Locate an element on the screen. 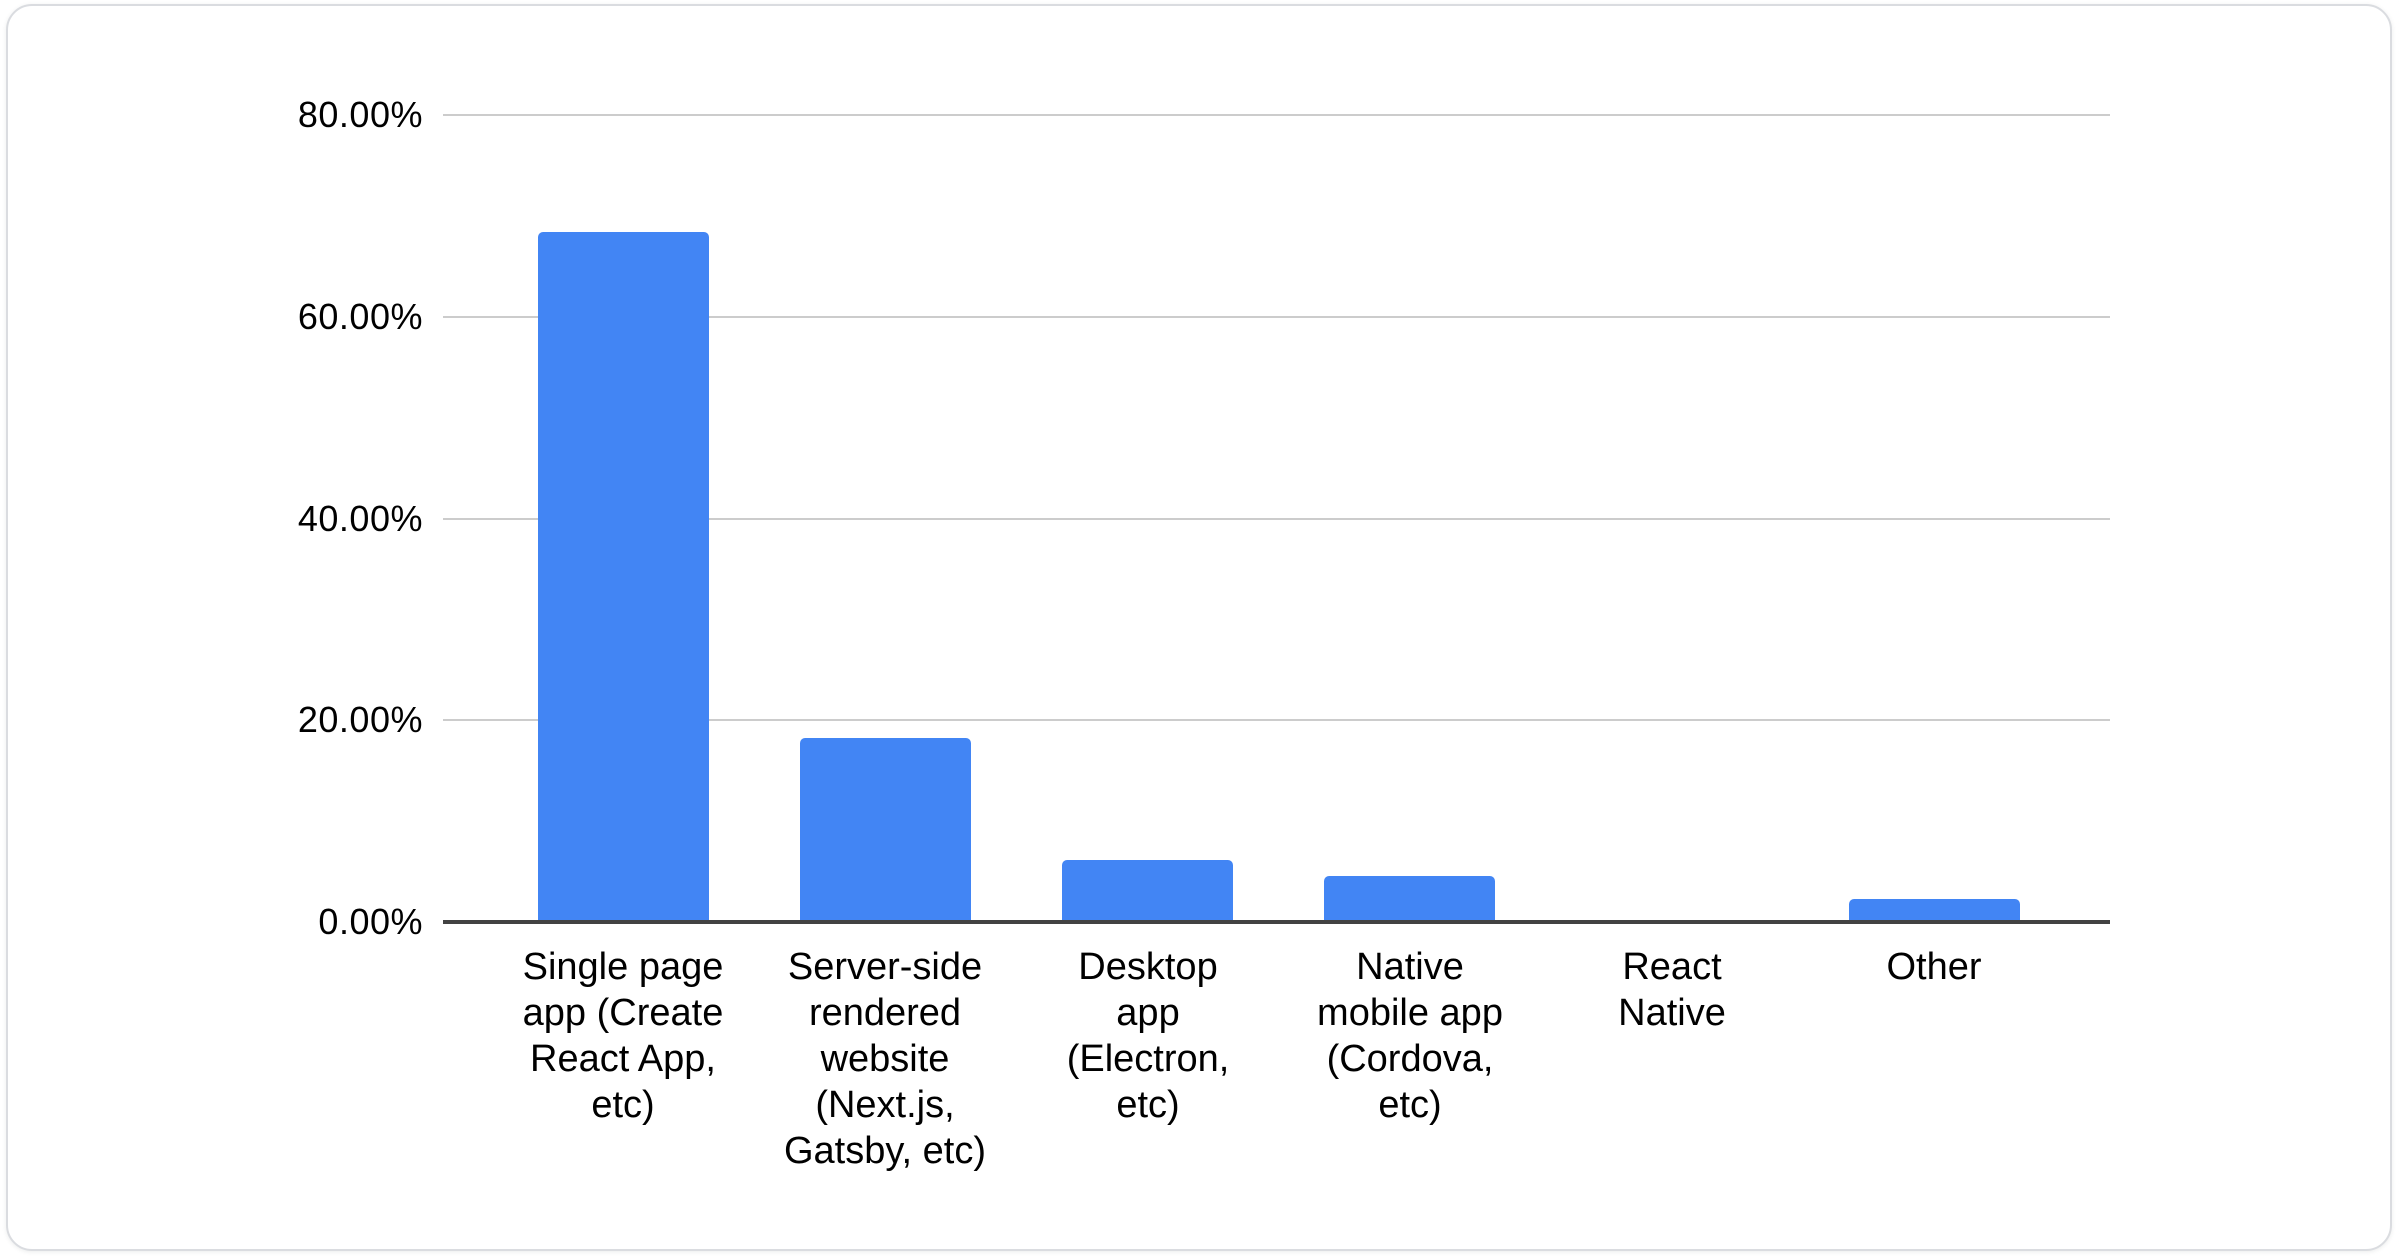 The width and height of the screenshot is (2400, 1256). y-axis-tick-label: 20.00% is located at coordinates (360, 720).